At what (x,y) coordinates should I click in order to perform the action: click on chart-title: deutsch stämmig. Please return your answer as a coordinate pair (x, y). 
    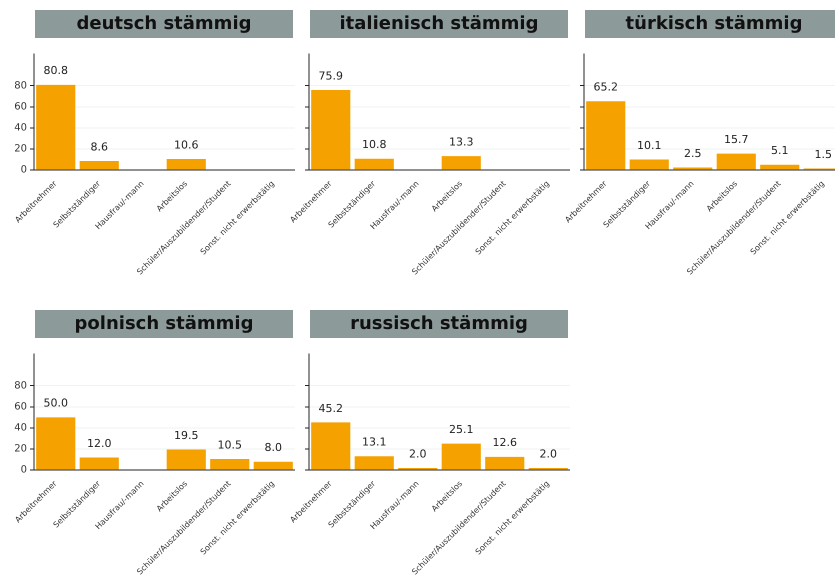
    Looking at the image, I should click on (164, 24).